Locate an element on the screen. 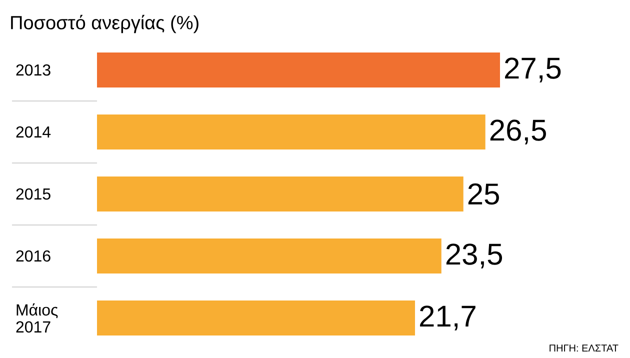  y-tick-label: 2015 is located at coordinates (33, 194).